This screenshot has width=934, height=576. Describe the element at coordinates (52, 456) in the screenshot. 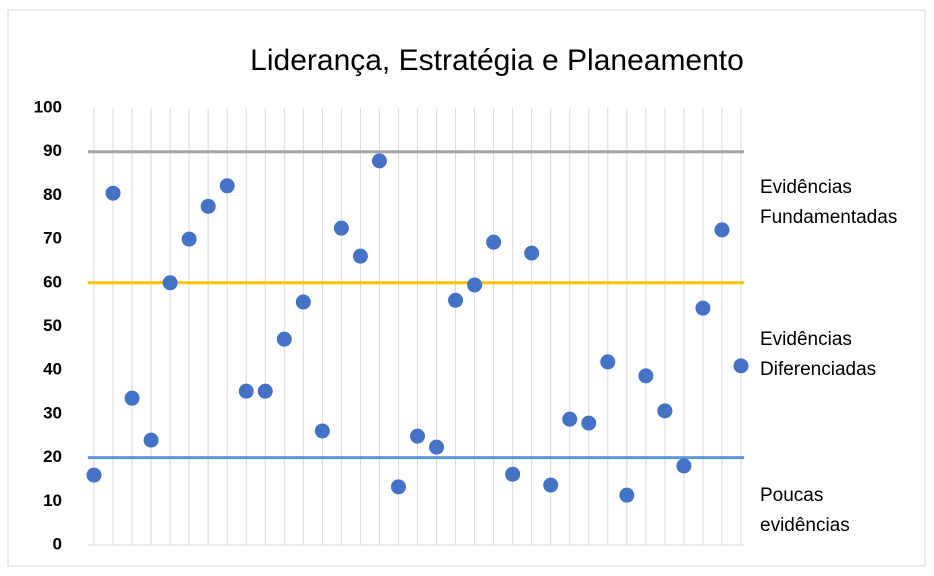

I see `y-tick-label: 20` at that location.